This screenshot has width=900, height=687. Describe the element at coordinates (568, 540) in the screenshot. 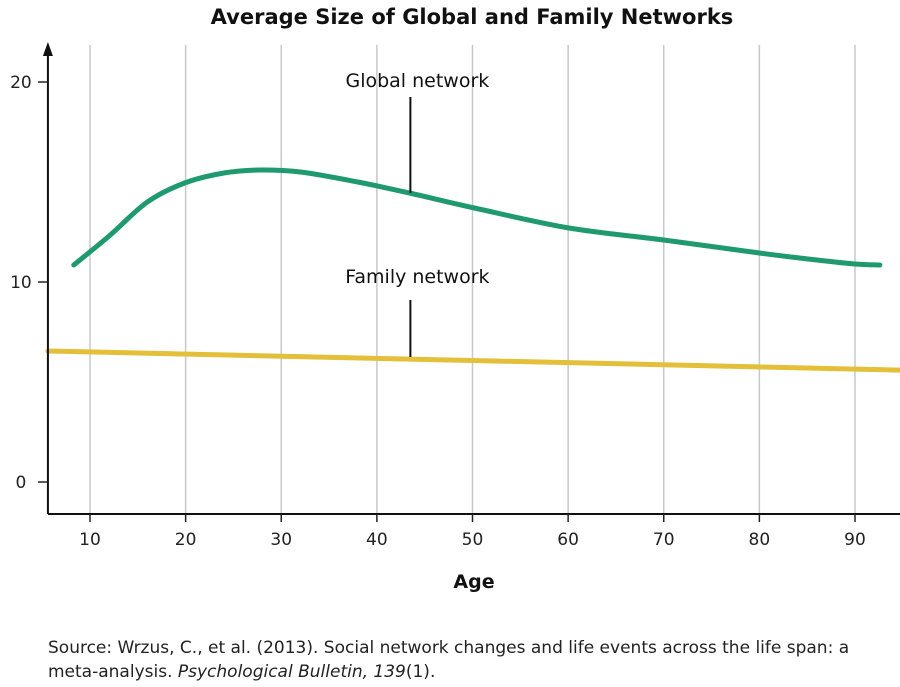

I see `x-tick-label: 60` at that location.